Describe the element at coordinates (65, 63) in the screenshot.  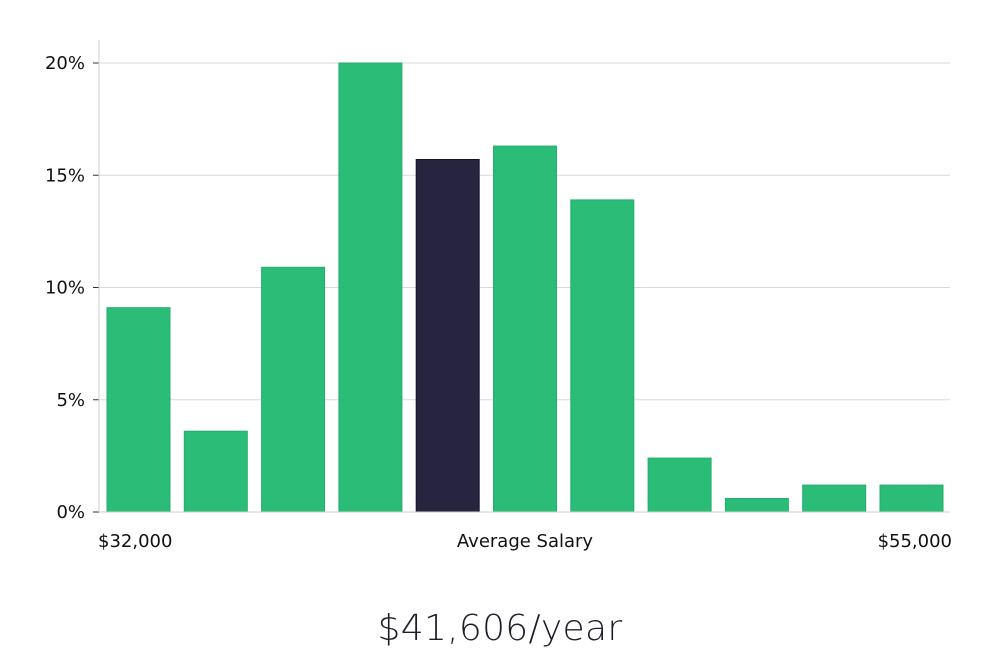
I see `y-tick-label: 20%` at that location.